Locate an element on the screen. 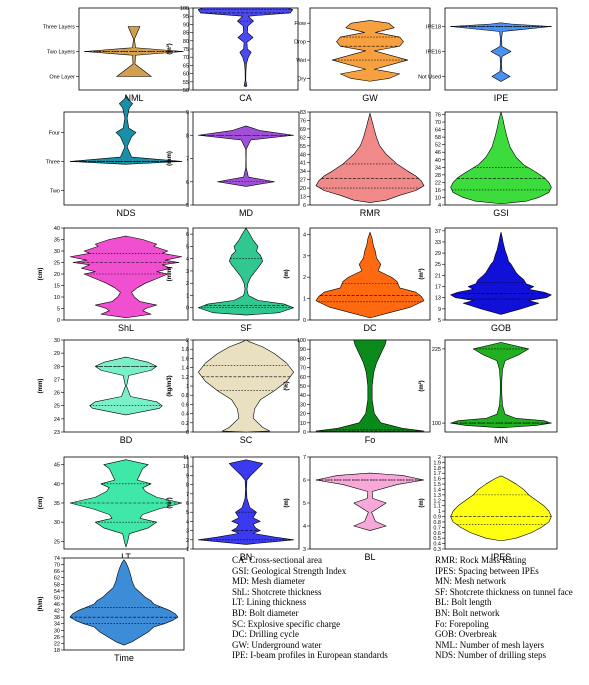 The image size is (589, 685). tick-label: 0.8 is located at coordinates (437, 523).